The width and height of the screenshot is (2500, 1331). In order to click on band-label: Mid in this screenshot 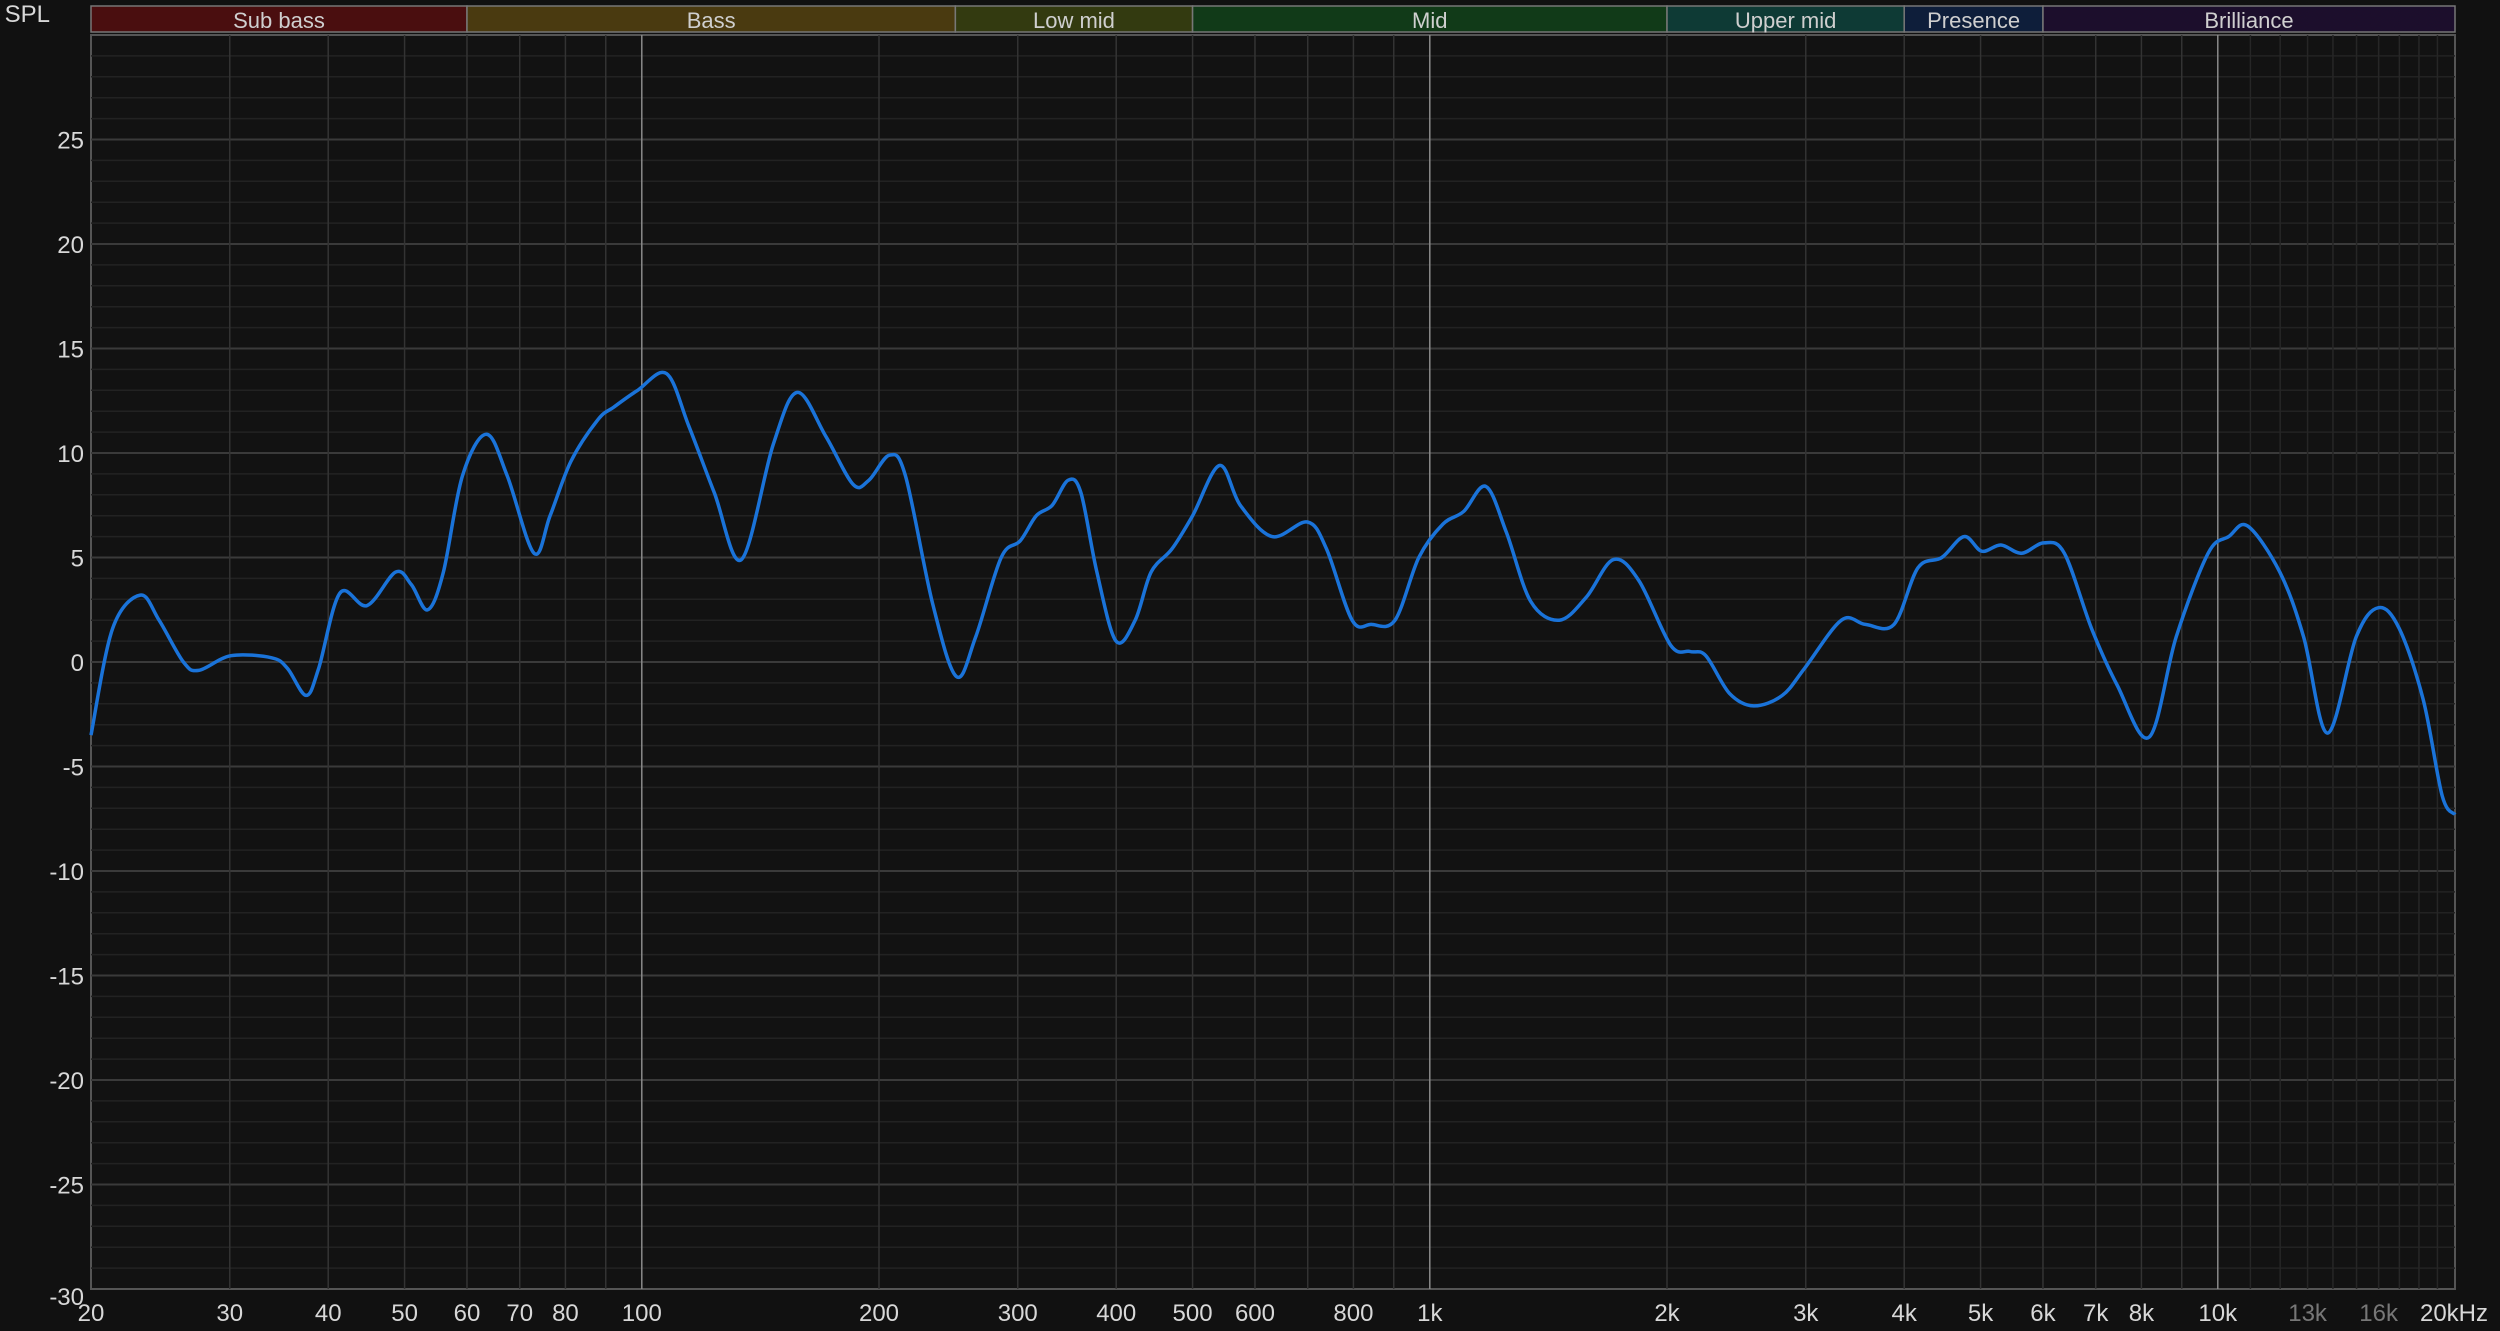, I will do `click(1429, 20)`.